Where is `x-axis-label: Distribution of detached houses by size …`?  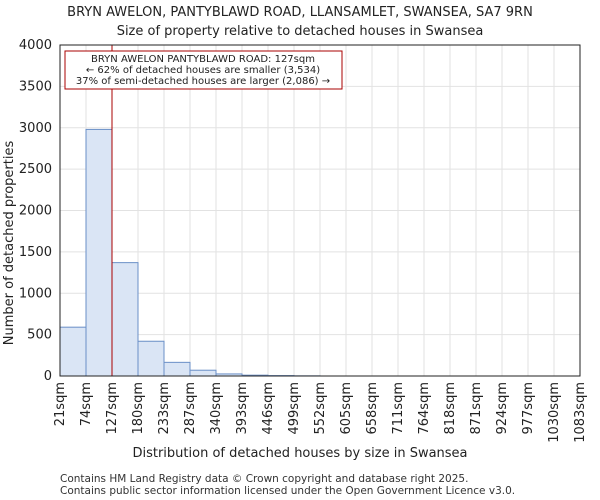
x-axis-label: Distribution of detached houses by size … is located at coordinates (299, 453).